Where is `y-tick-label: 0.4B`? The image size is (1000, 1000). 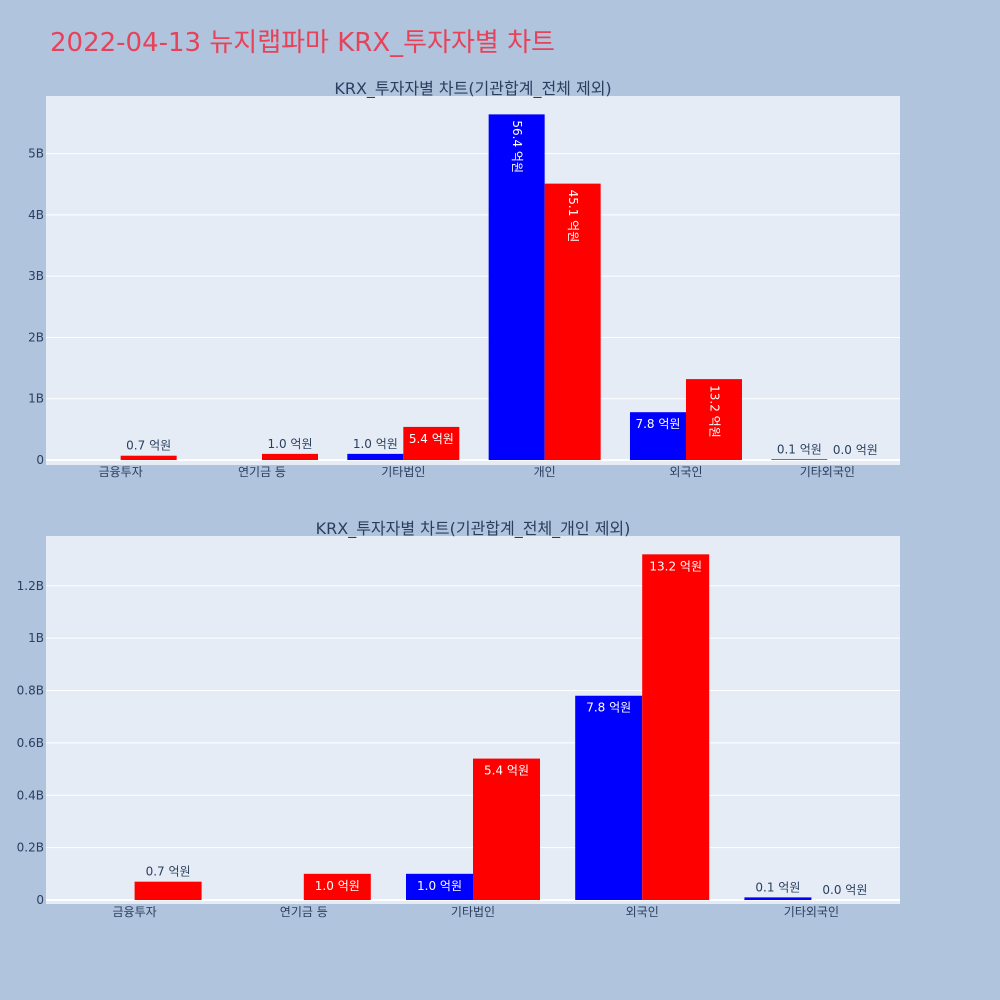 y-tick-label: 0.4B is located at coordinates (30, 795).